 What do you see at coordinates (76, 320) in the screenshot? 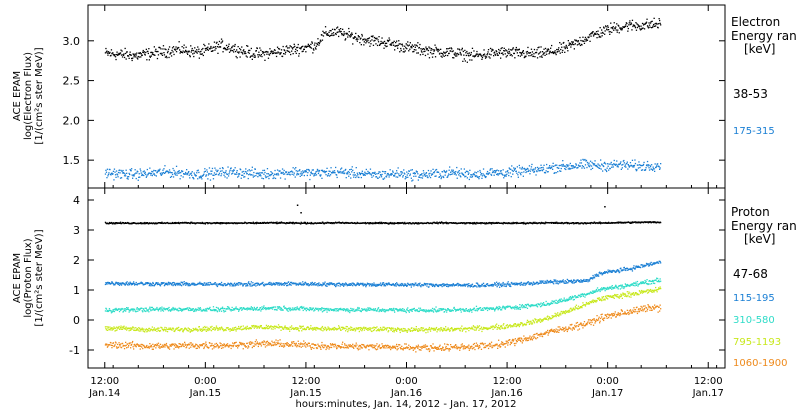
I see `proton-ytick-label: 0` at bounding box center [76, 320].